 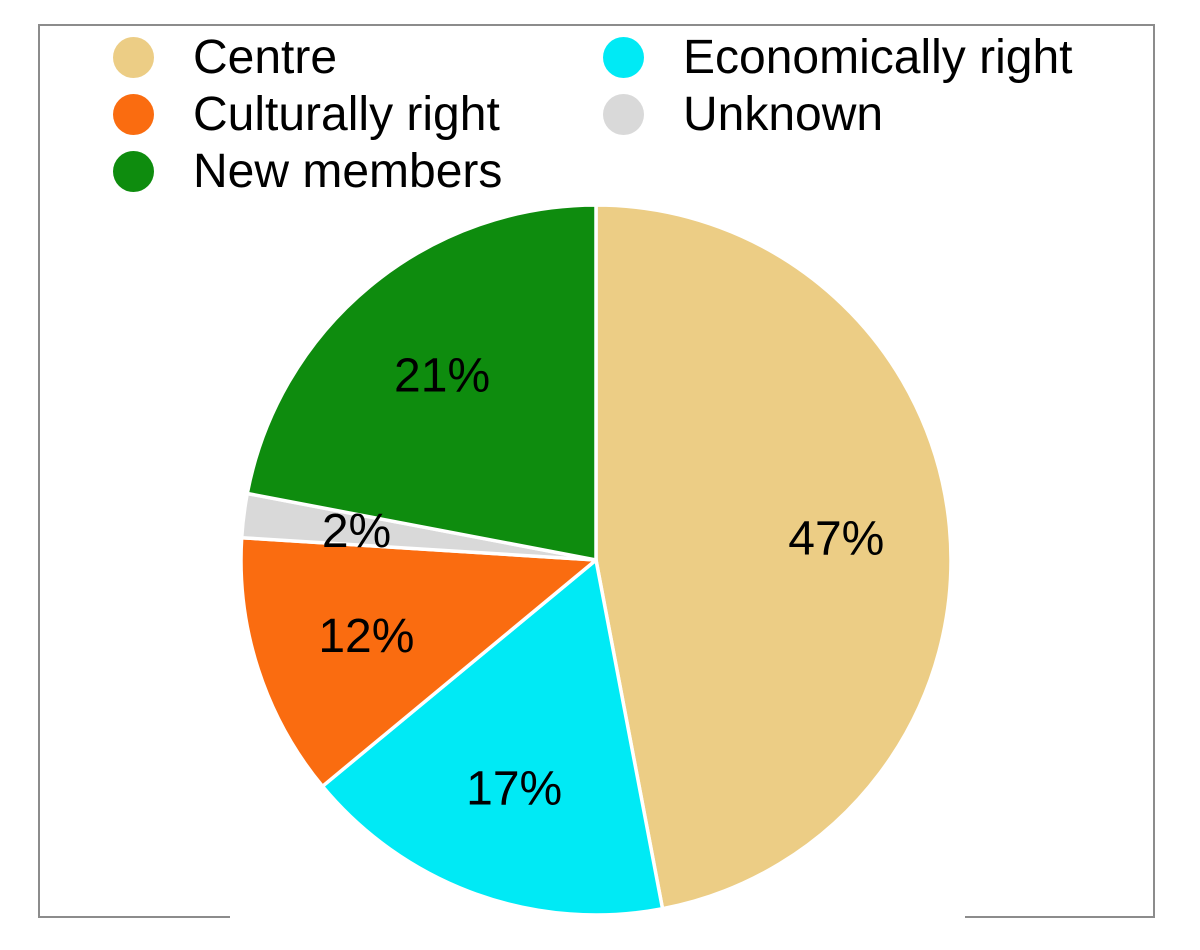 I want to click on pie-slice-label-centre: 47%, so click(x=836, y=539).